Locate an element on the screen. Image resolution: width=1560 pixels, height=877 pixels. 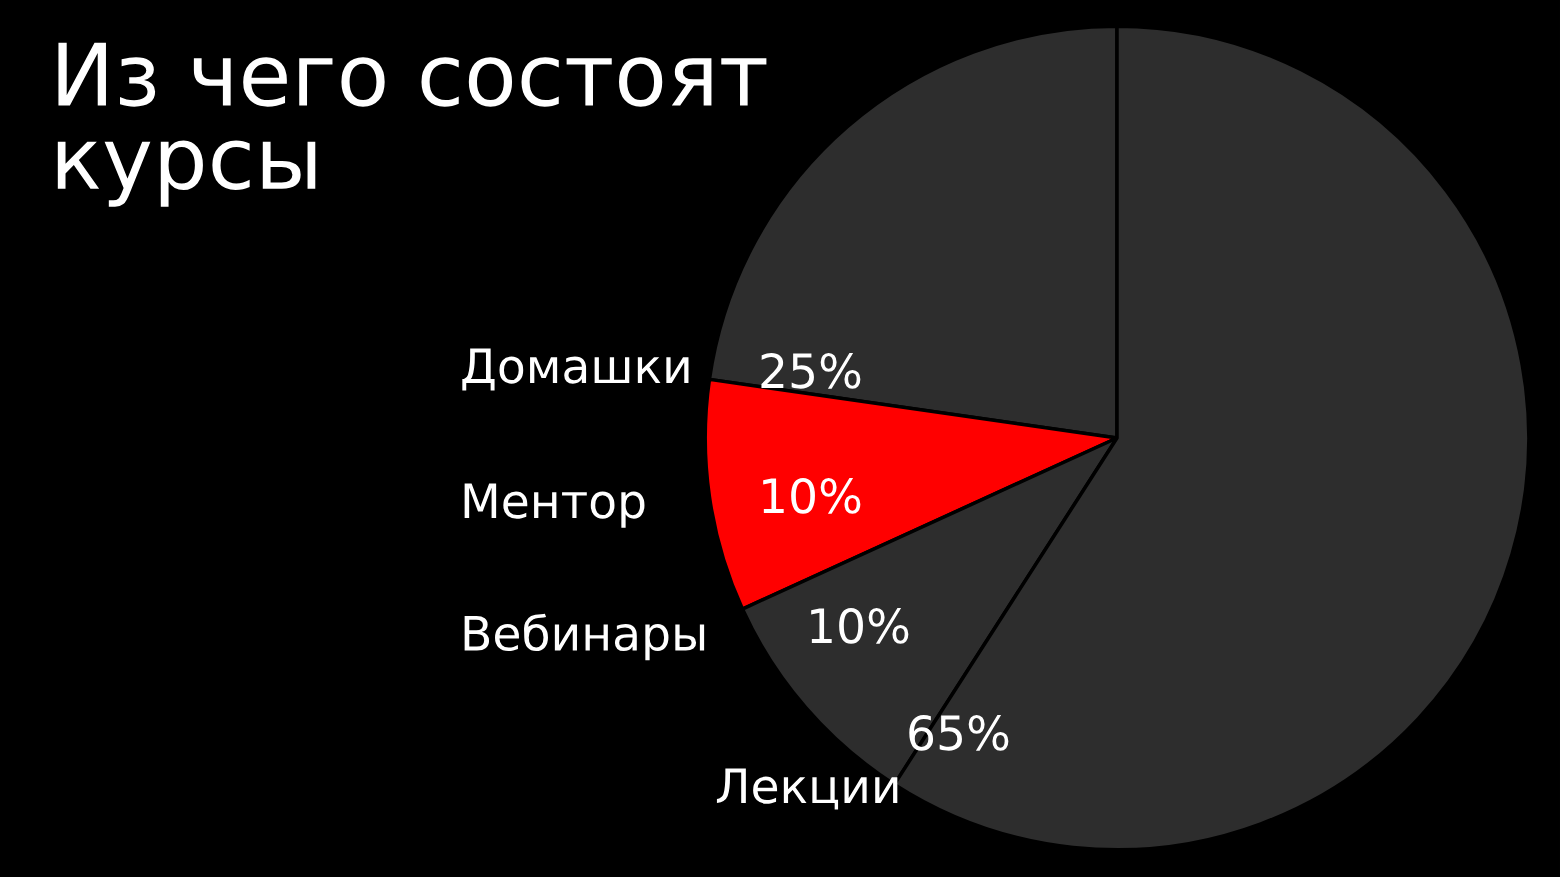
text: Из чего состоят курсы is located at coordinates (412, 124).